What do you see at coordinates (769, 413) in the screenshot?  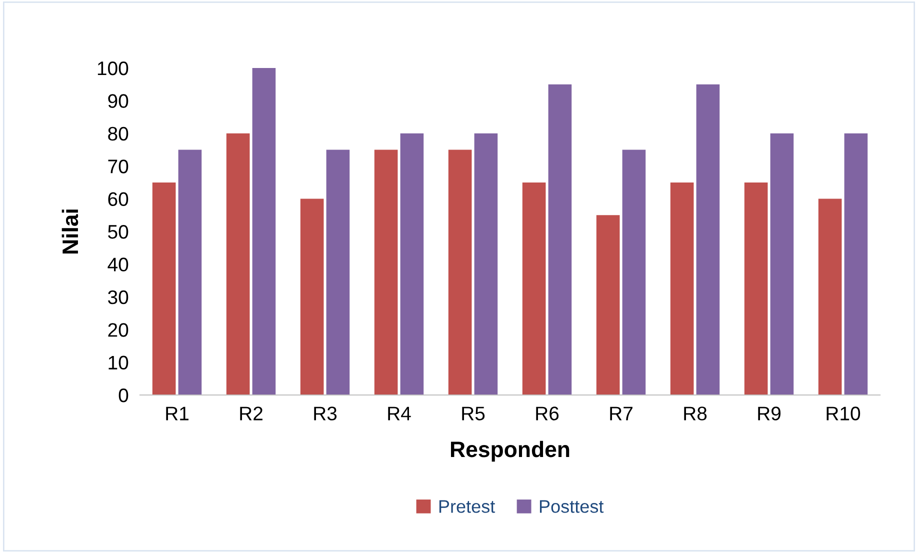 I see `x-tick-label: R9` at bounding box center [769, 413].